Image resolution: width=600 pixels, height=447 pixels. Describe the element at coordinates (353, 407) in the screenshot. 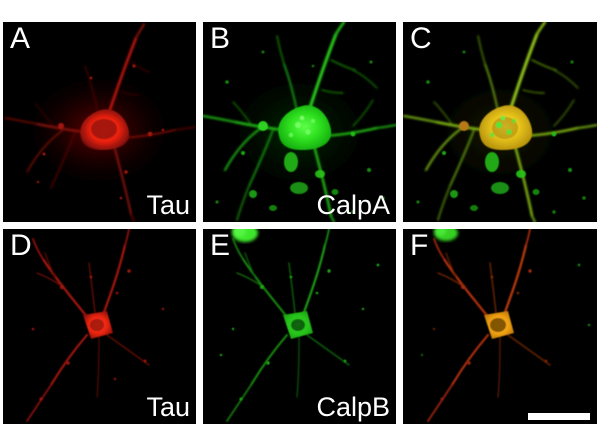

I see `channel-label-calpb-e: CalpB` at that location.